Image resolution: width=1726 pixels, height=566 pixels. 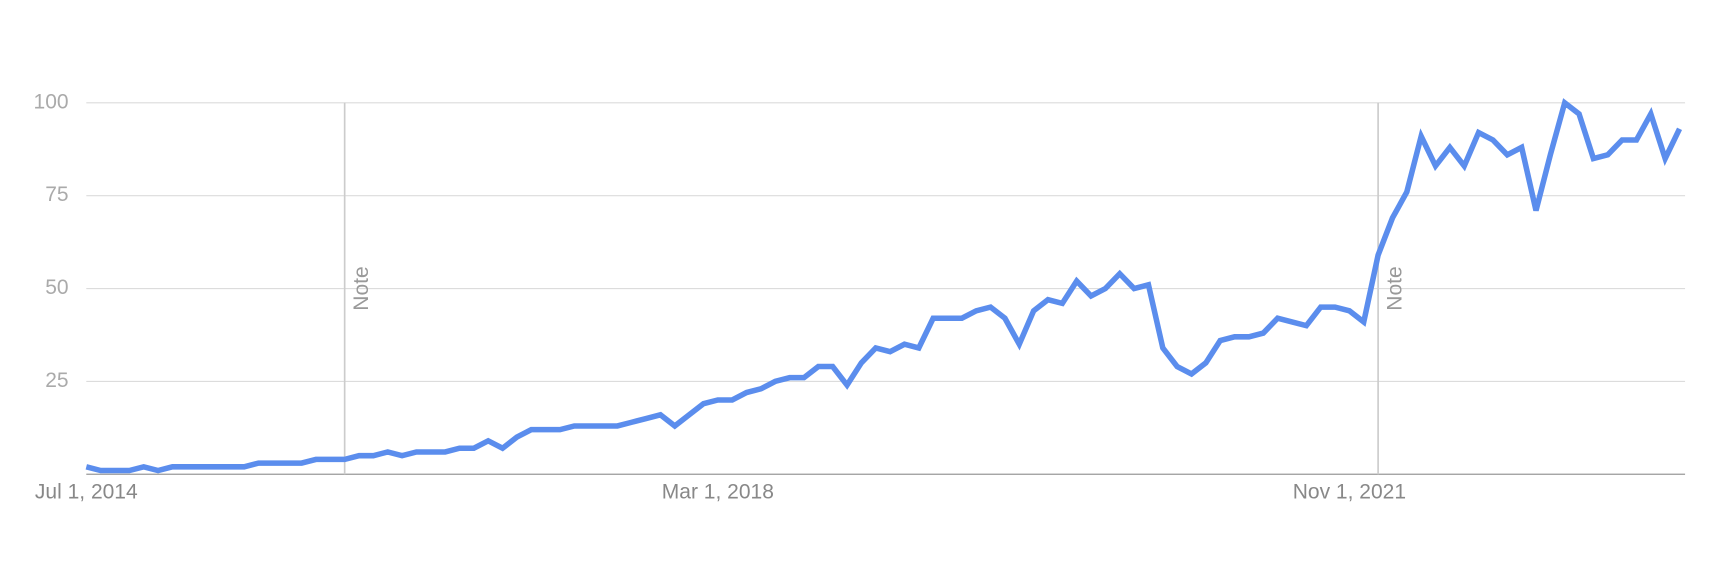 What do you see at coordinates (56, 194) in the screenshot?
I see `y-tick-label: 75` at bounding box center [56, 194].